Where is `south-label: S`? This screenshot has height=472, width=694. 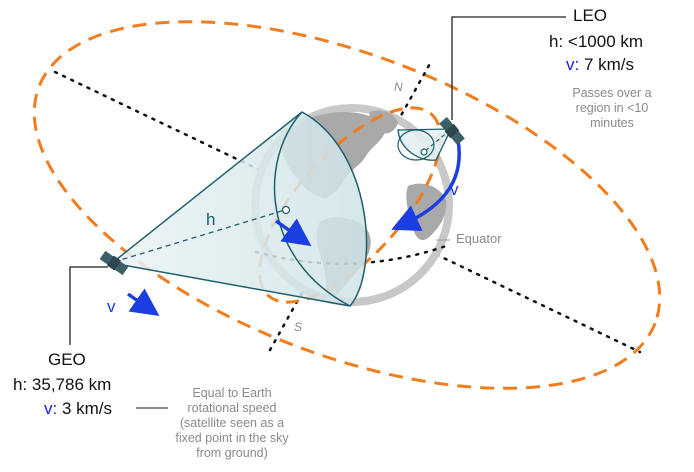 south-label: S is located at coordinates (298, 327).